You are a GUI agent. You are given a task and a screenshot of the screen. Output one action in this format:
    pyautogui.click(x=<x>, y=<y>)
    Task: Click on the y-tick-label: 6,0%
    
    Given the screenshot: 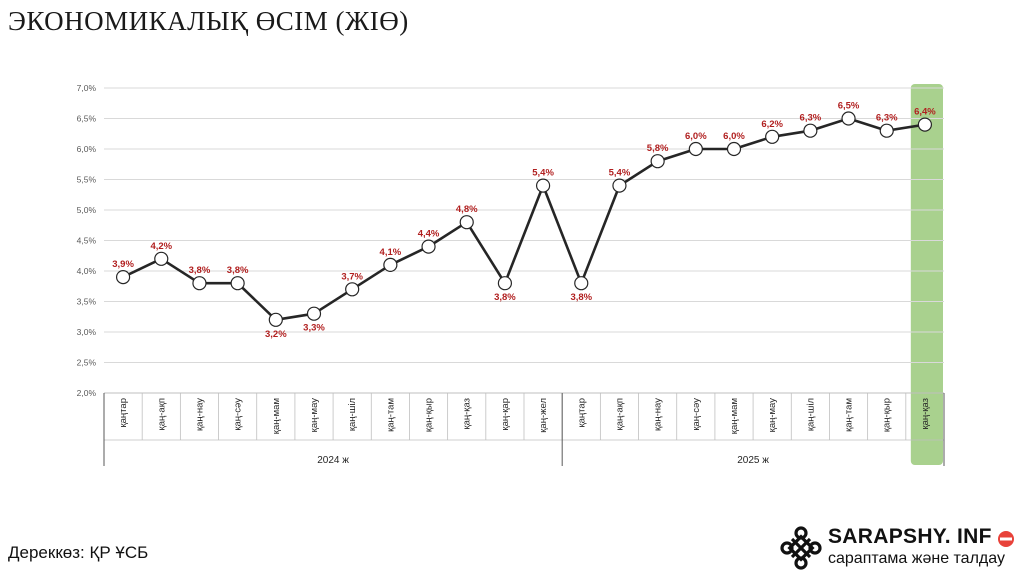 What is the action you would take?
    pyautogui.click(x=87, y=149)
    